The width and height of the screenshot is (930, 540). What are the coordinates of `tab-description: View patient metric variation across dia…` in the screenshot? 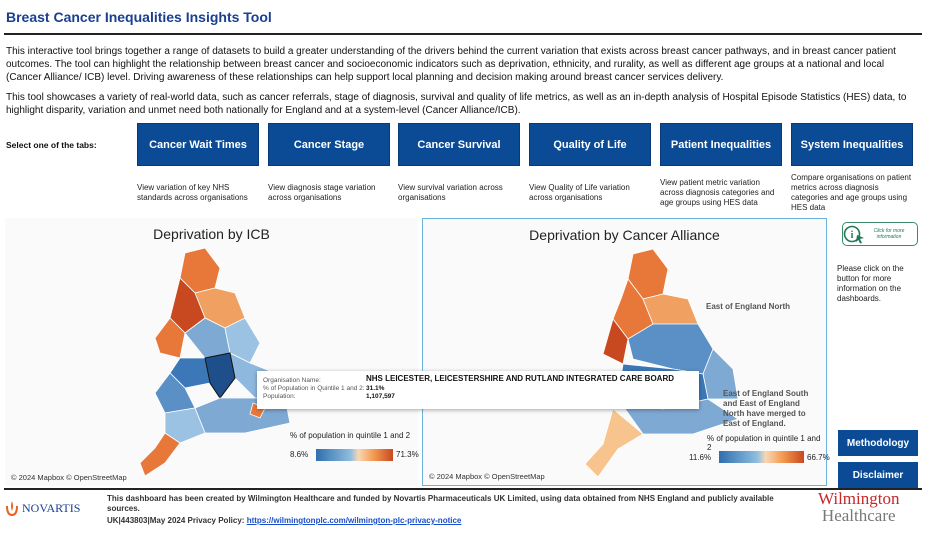 It's located at (717, 192).